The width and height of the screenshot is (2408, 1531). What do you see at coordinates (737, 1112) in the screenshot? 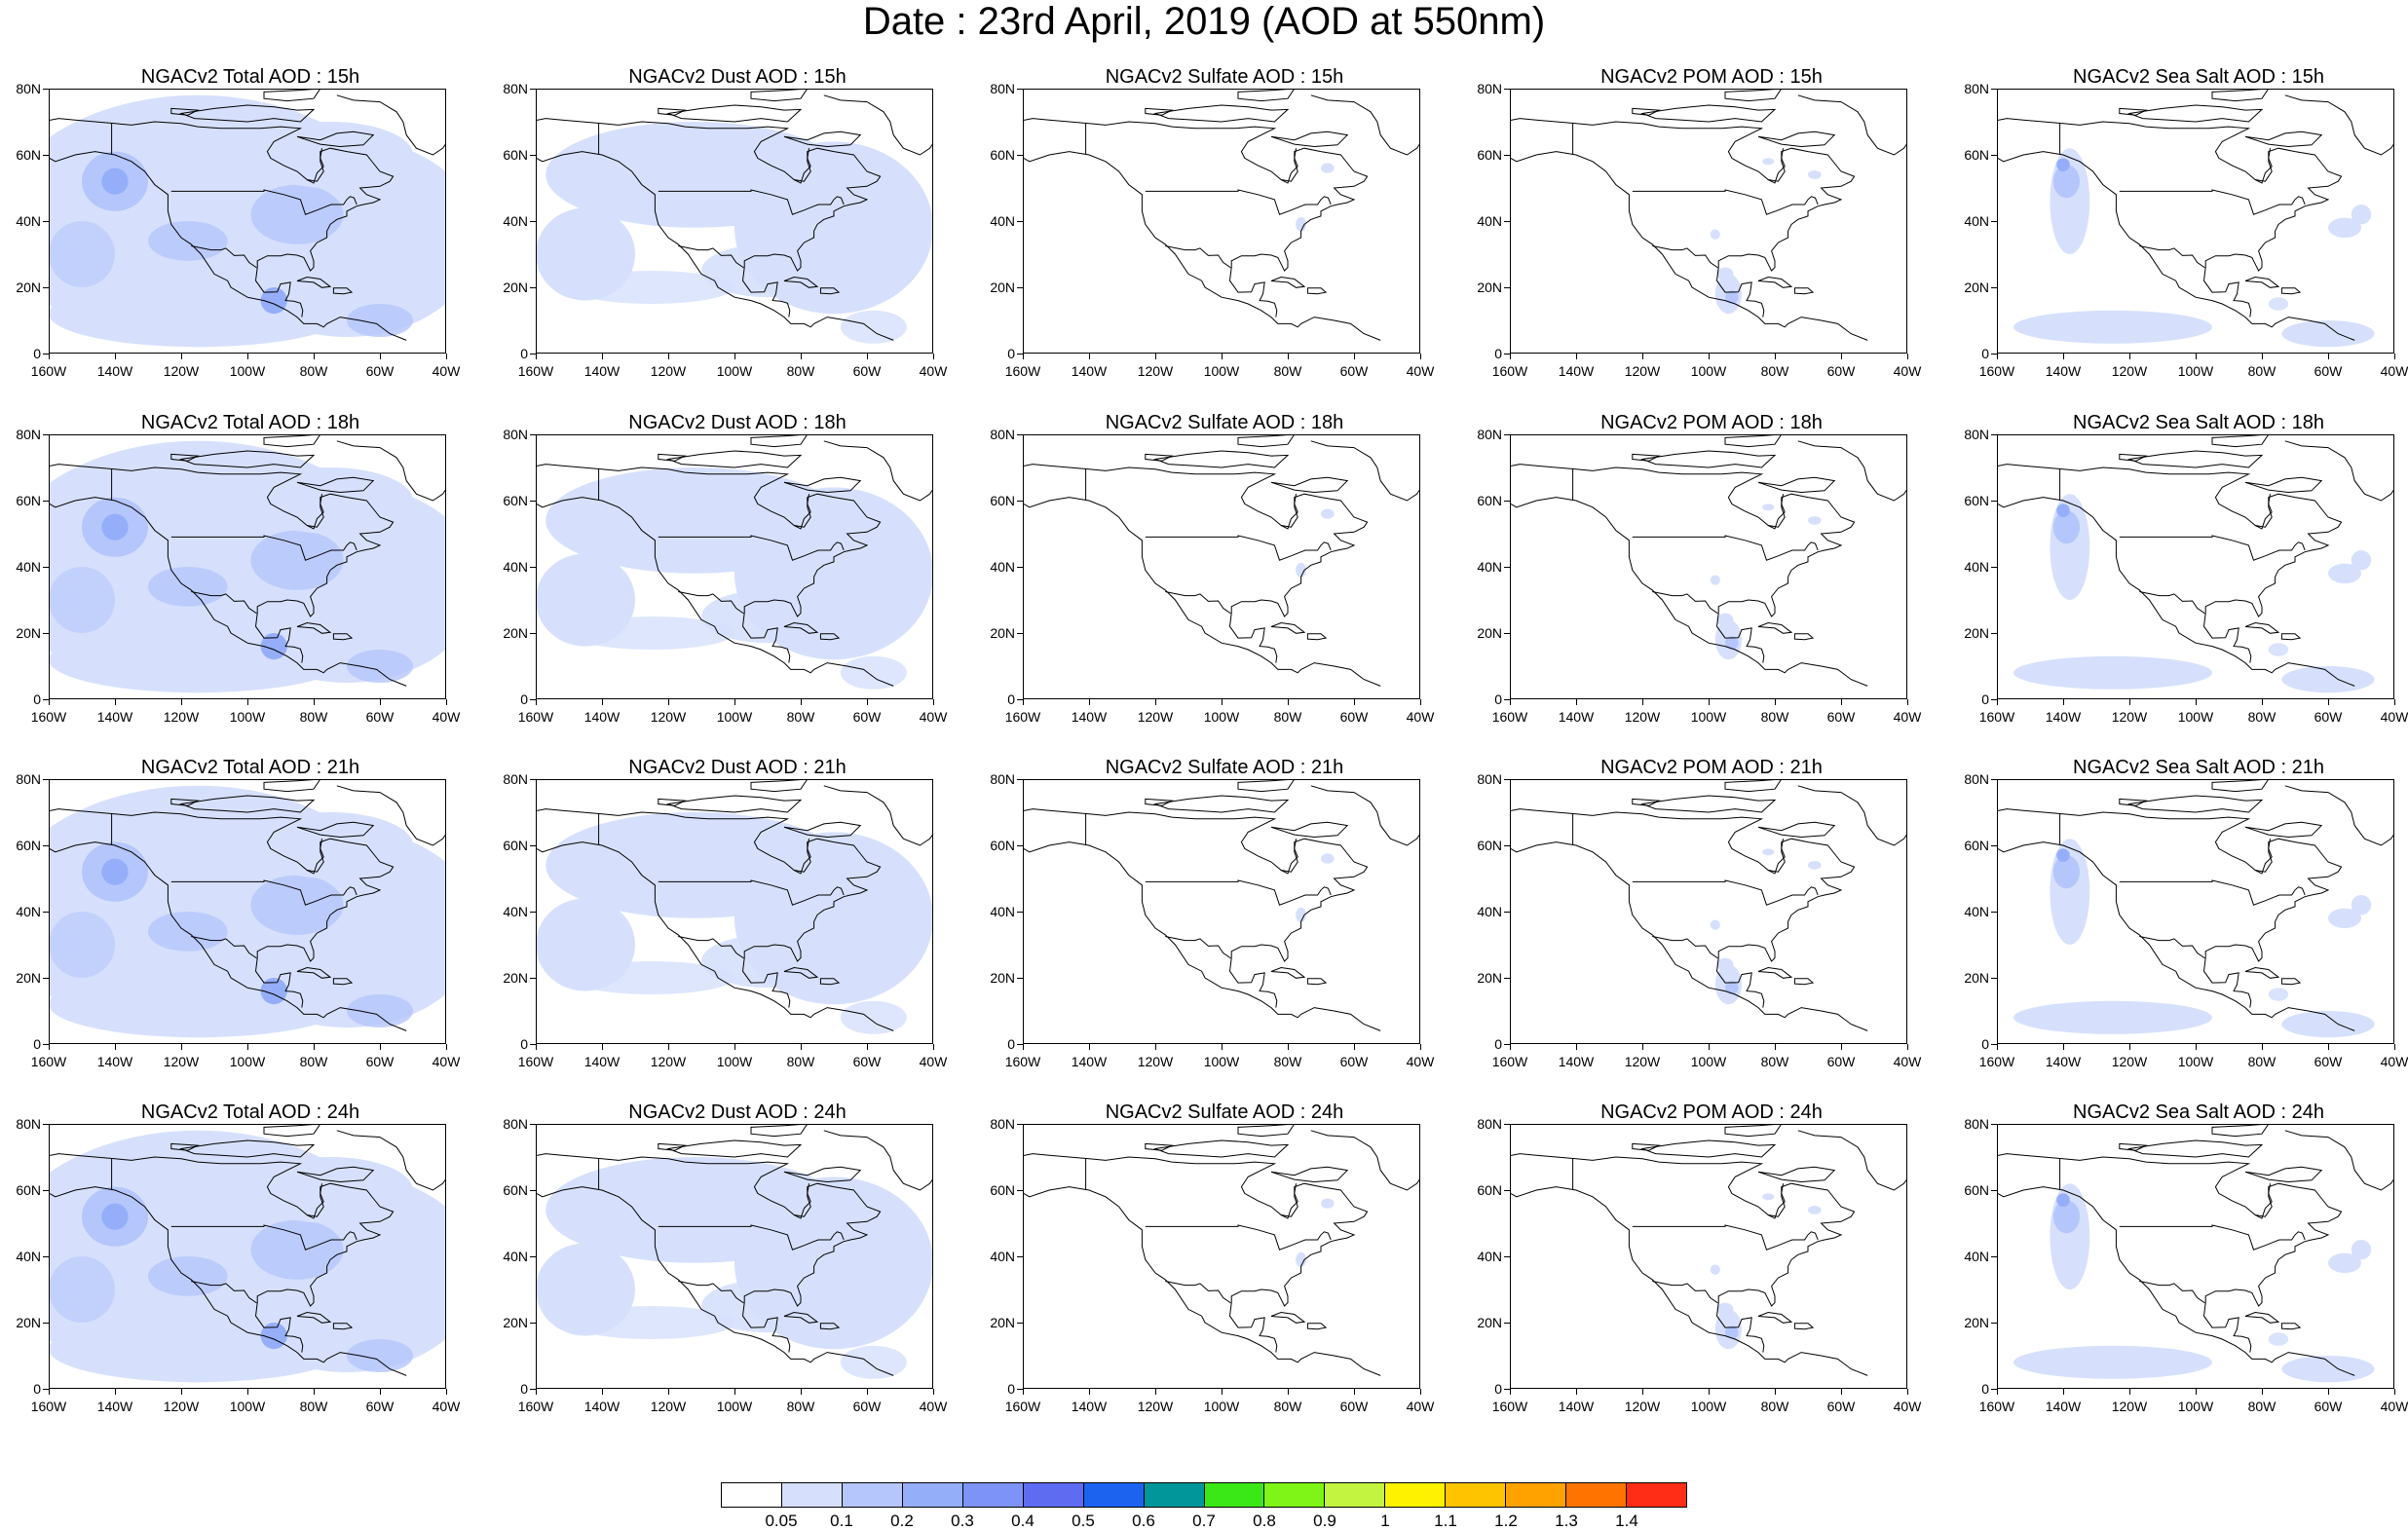
I see `panel-title: NGACv2 Dust AOD : 24h` at bounding box center [737, 1112].